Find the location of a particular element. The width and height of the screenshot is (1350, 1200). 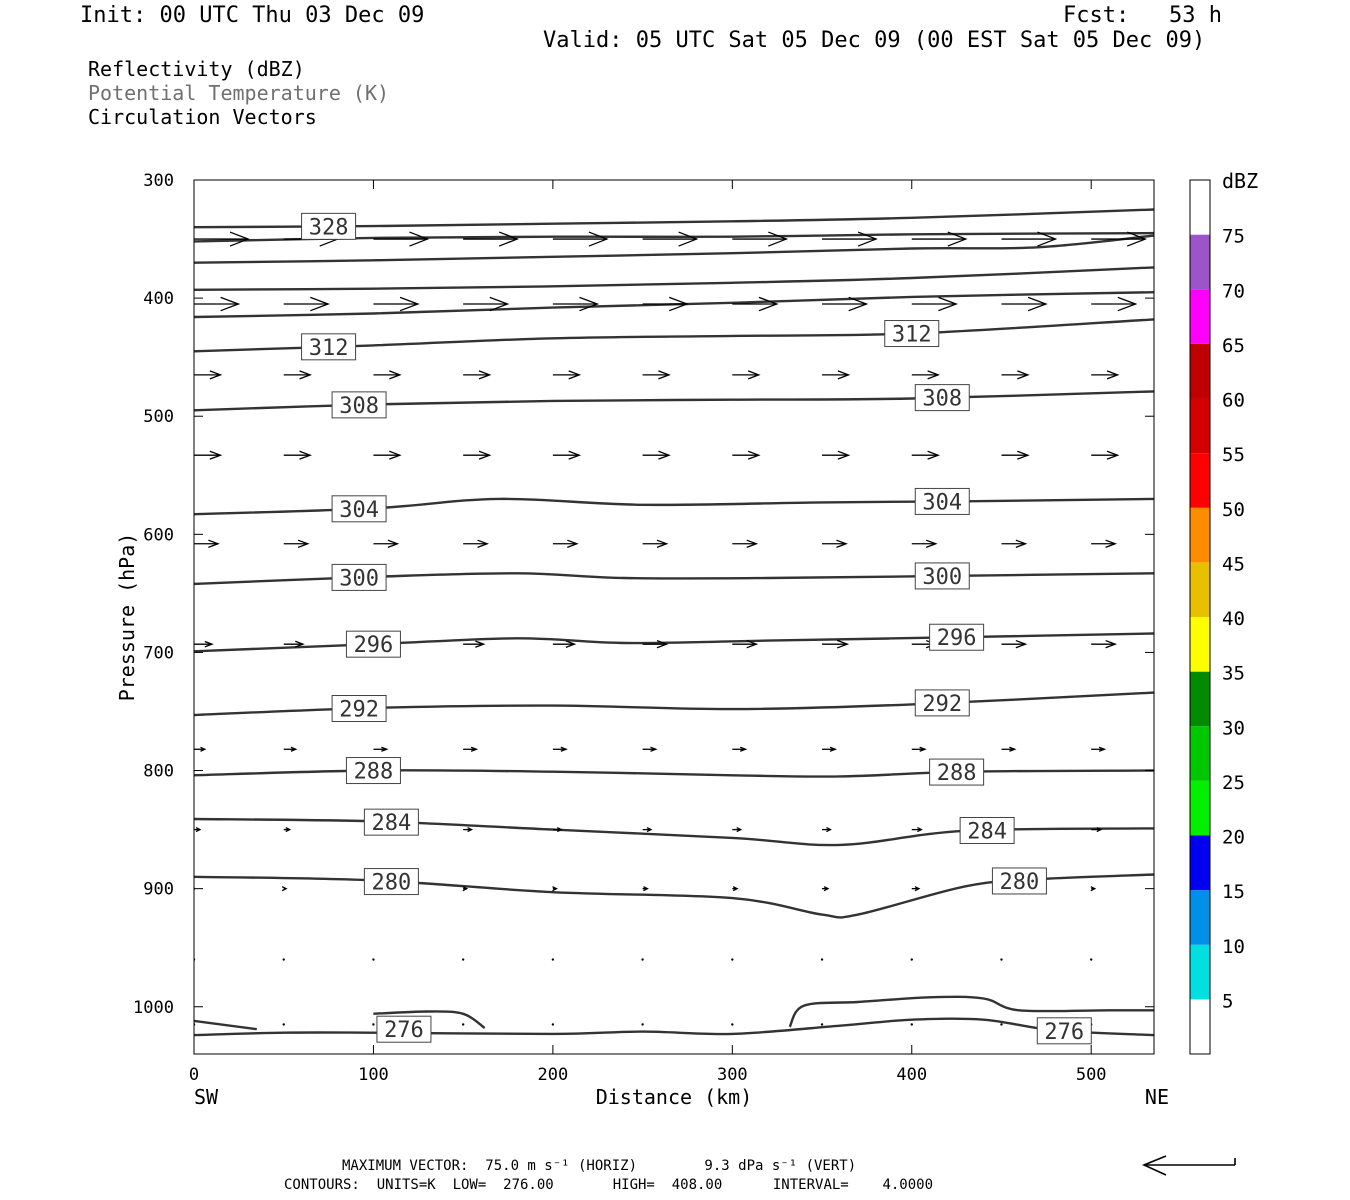

y-tick-label: 900 is located at coordinates (158, 890).